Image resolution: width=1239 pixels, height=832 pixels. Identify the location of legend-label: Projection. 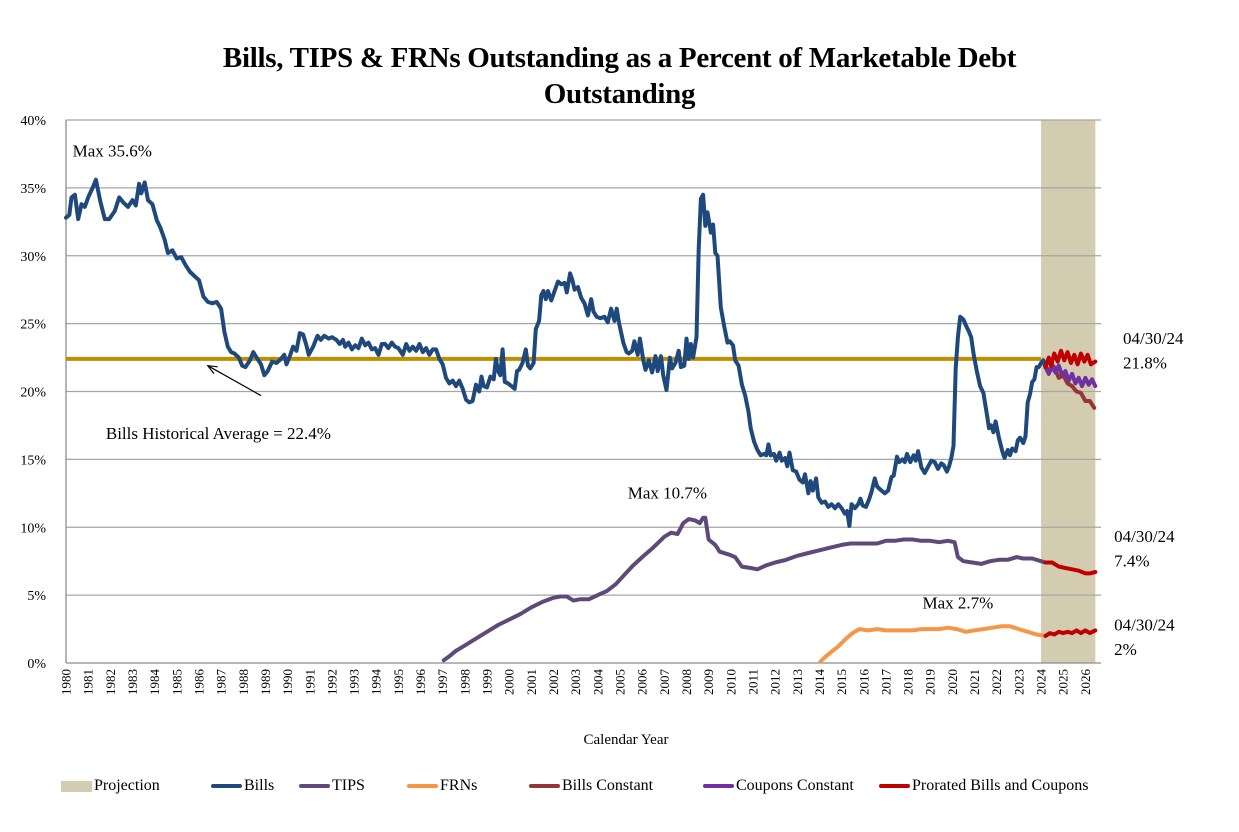
(127, 785).